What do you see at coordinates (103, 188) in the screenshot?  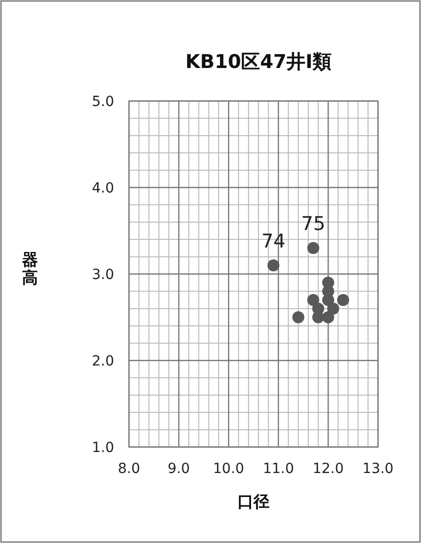 I see `y-tick-label: 4.0` at bounding box center [103, 188].